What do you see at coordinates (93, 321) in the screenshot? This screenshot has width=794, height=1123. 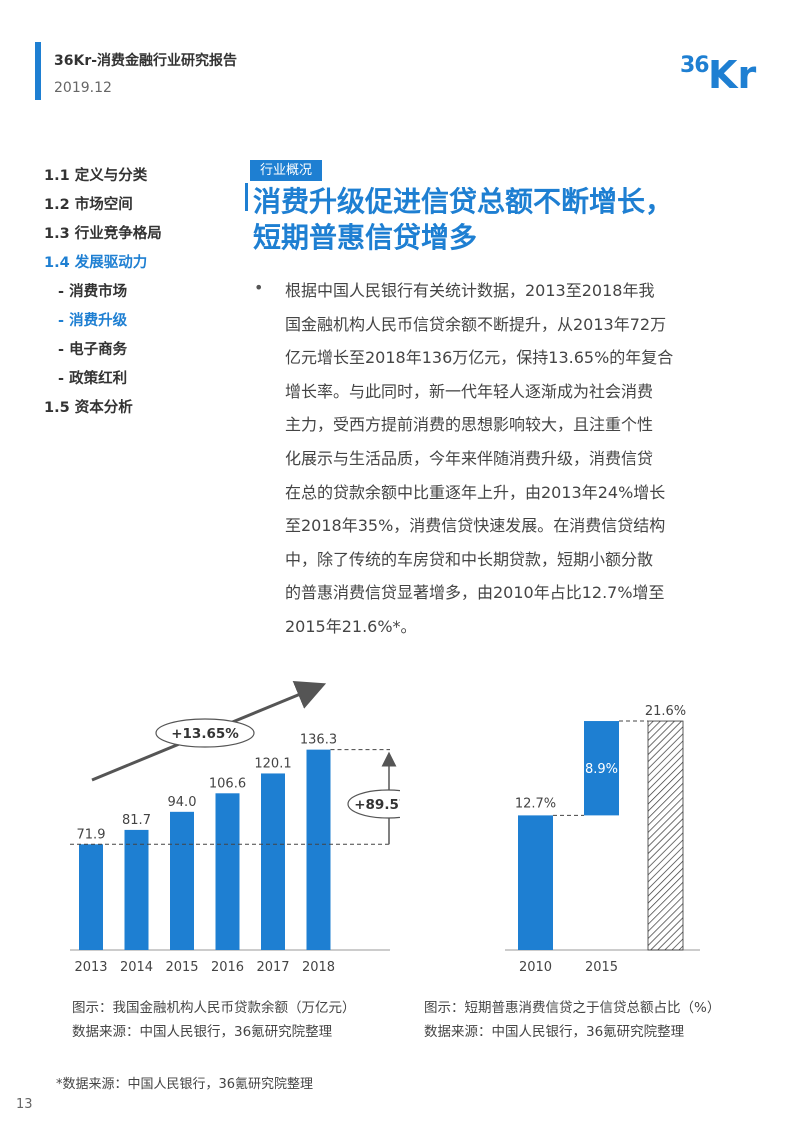 I see `toc-subitem-active: - 消费升级` at bounding box center [93, 321].